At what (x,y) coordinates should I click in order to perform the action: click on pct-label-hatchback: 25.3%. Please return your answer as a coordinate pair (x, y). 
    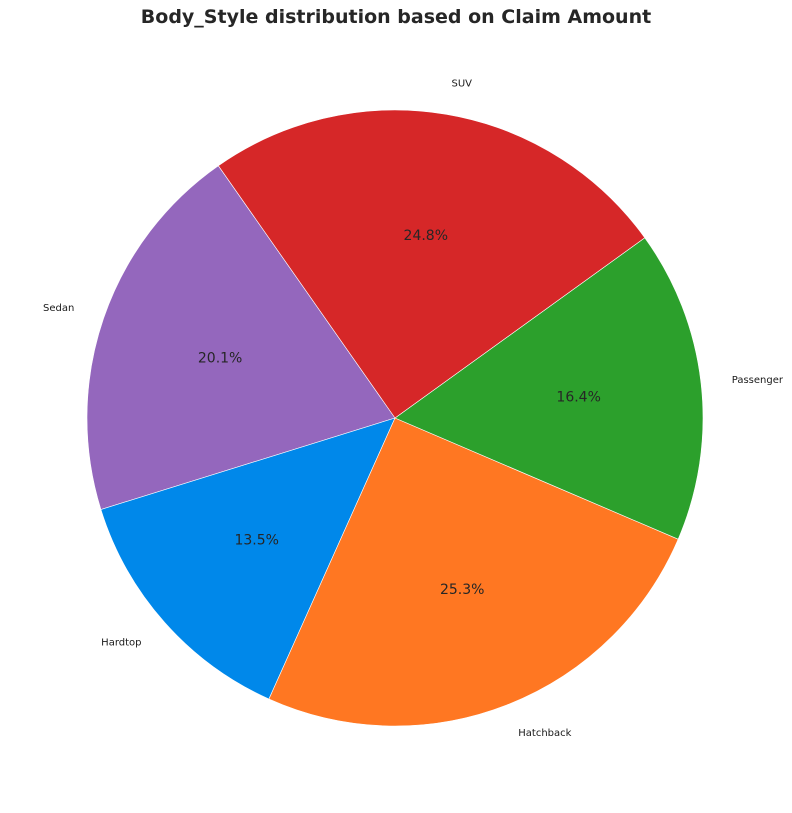
    Looking at the image, I should click on (462, 590).